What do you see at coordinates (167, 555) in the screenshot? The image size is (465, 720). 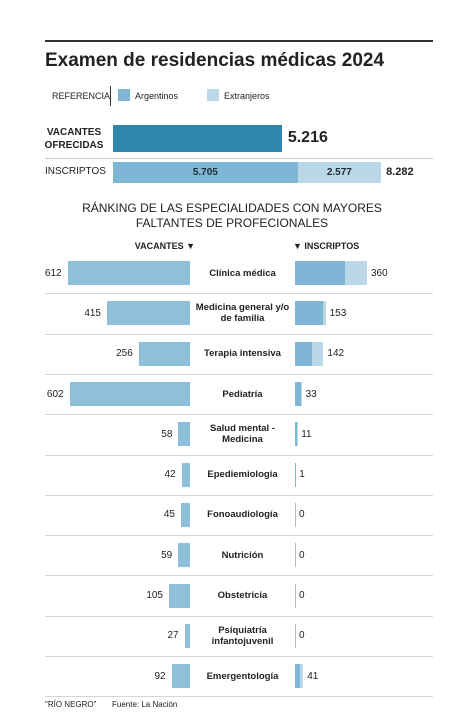 I see `vacantes-value: 59` at bounding box center [167, 555].